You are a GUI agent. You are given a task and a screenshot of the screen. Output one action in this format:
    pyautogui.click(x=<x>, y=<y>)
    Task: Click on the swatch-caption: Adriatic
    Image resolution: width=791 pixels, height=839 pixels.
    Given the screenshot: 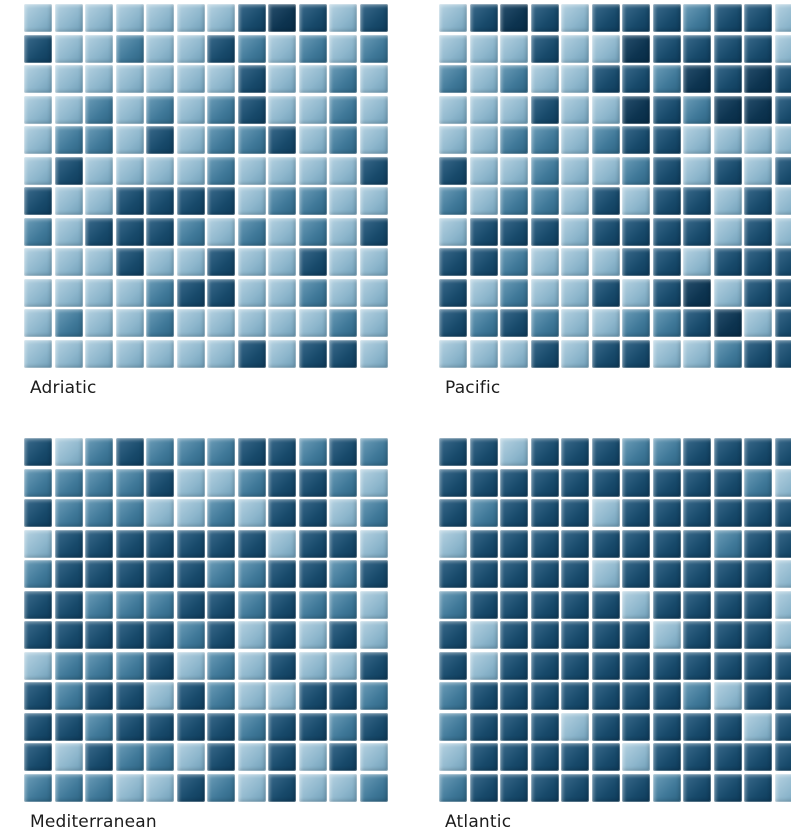 What is the action you would take?
    pyautogui.click(x=63, y=388)
    